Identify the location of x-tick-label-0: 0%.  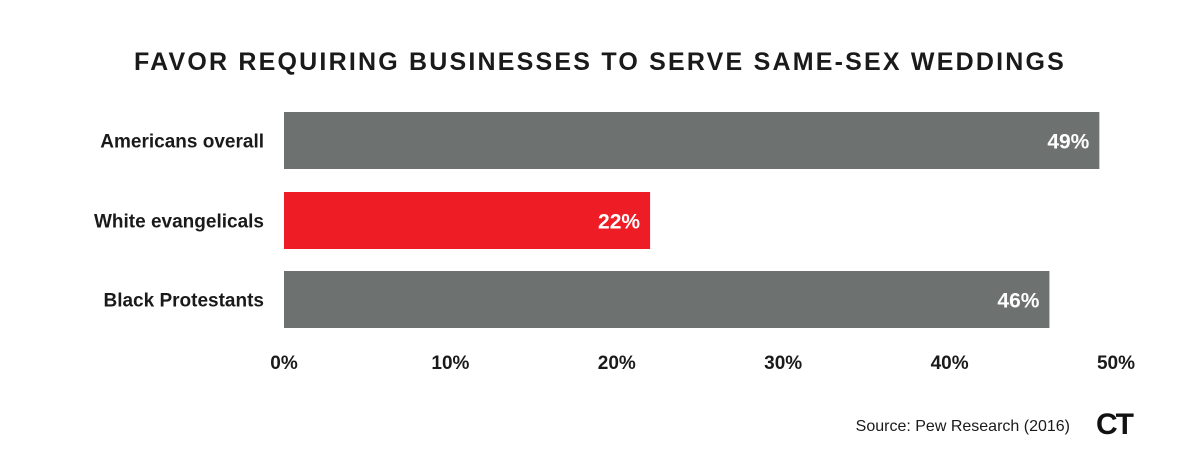
(284, 363).